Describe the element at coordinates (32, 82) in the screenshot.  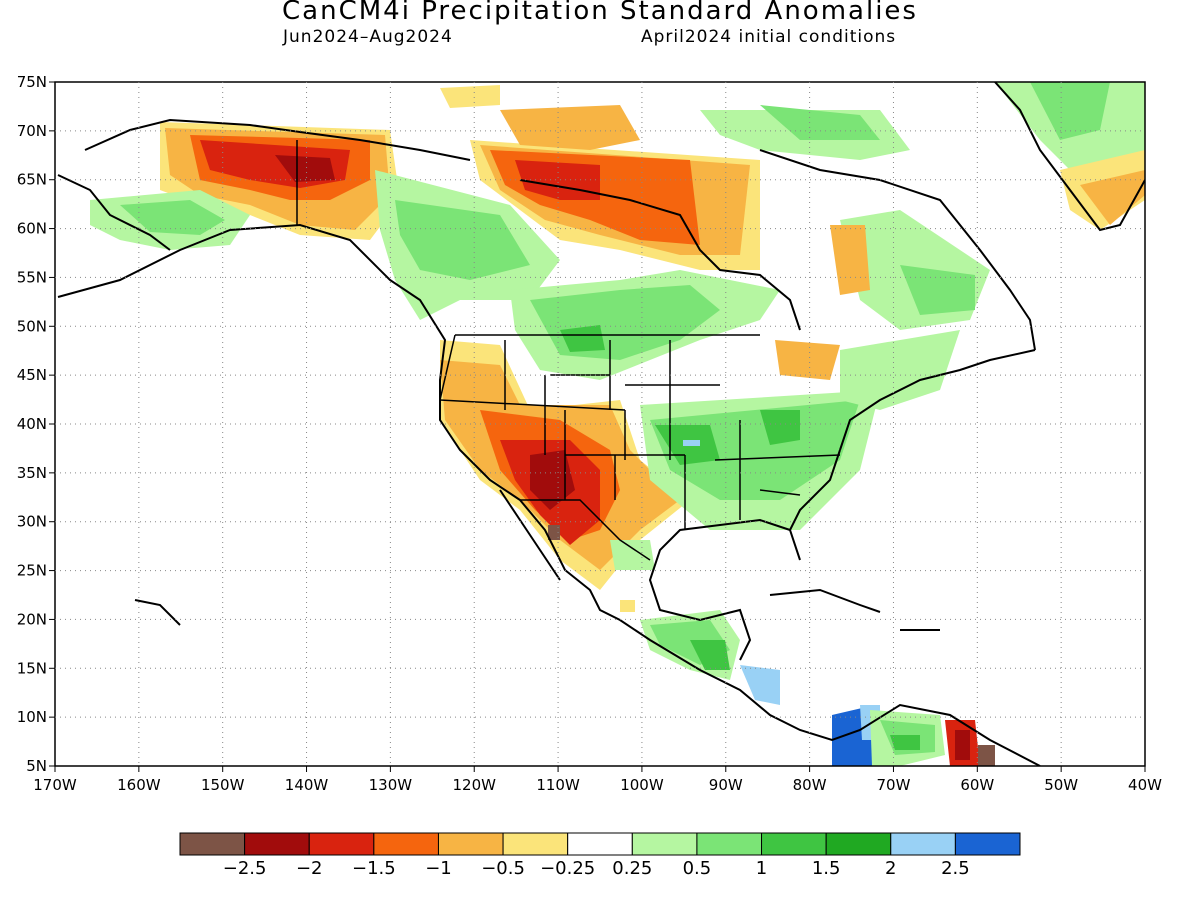
I see `lat-label: 75N` at that location.